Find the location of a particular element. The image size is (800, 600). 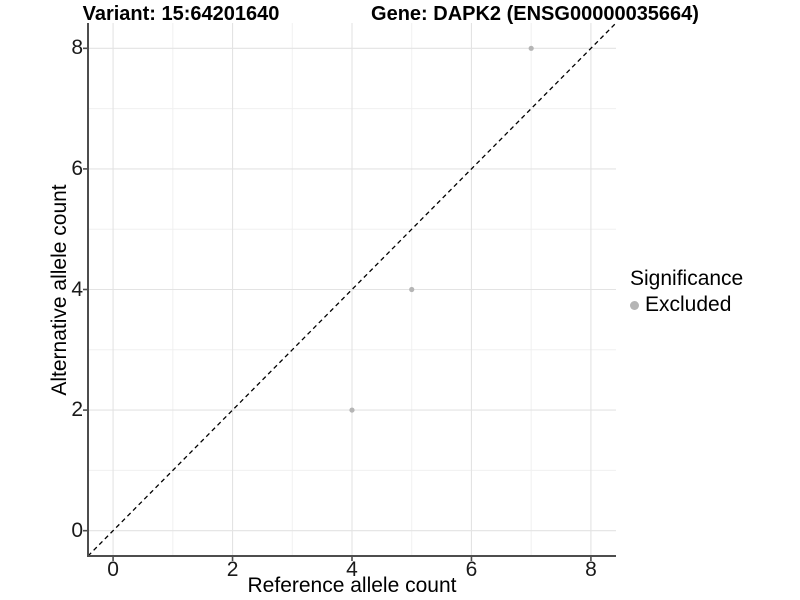

x-tick-label: 2 is located at coordinates (232, 569).